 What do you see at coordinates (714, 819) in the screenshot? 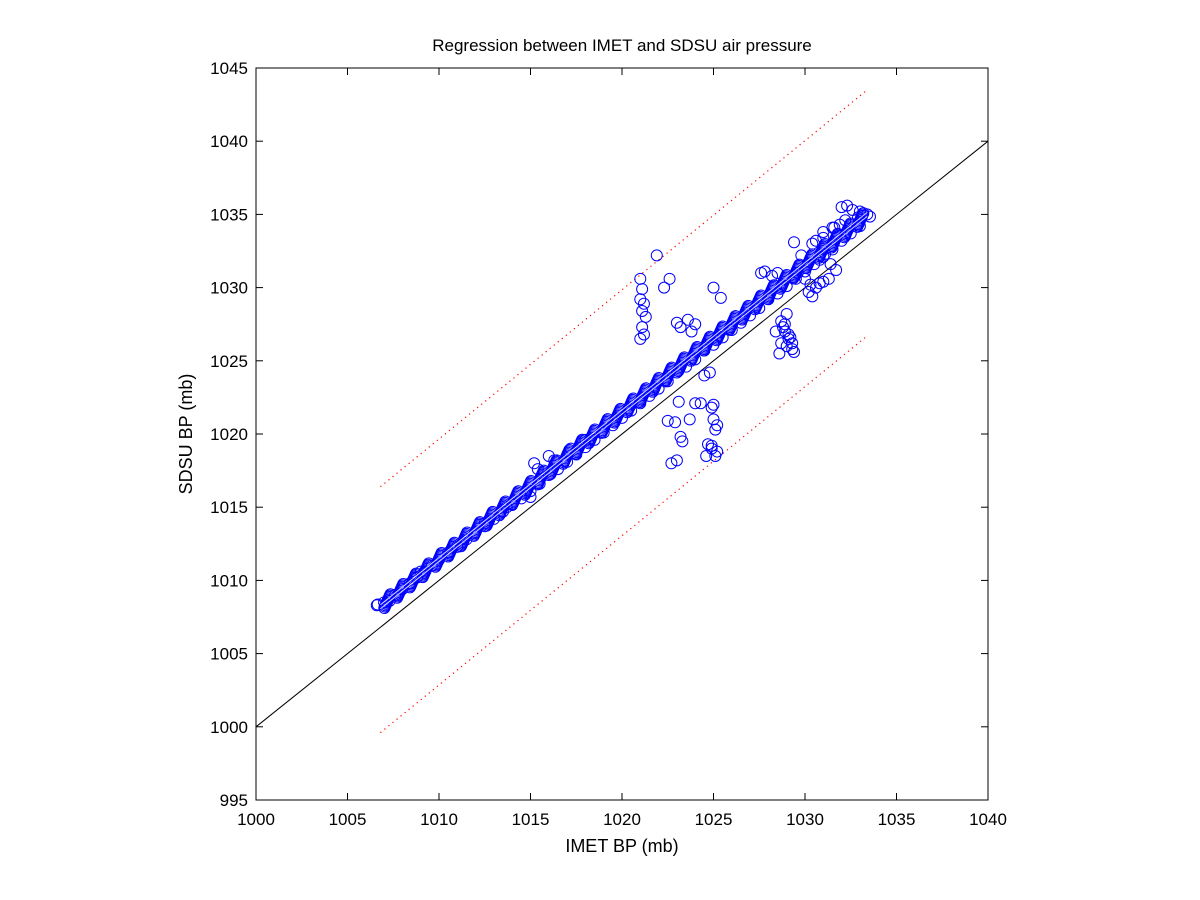
I see `x-tick-label: 1025` at bounding box center [714, 819].